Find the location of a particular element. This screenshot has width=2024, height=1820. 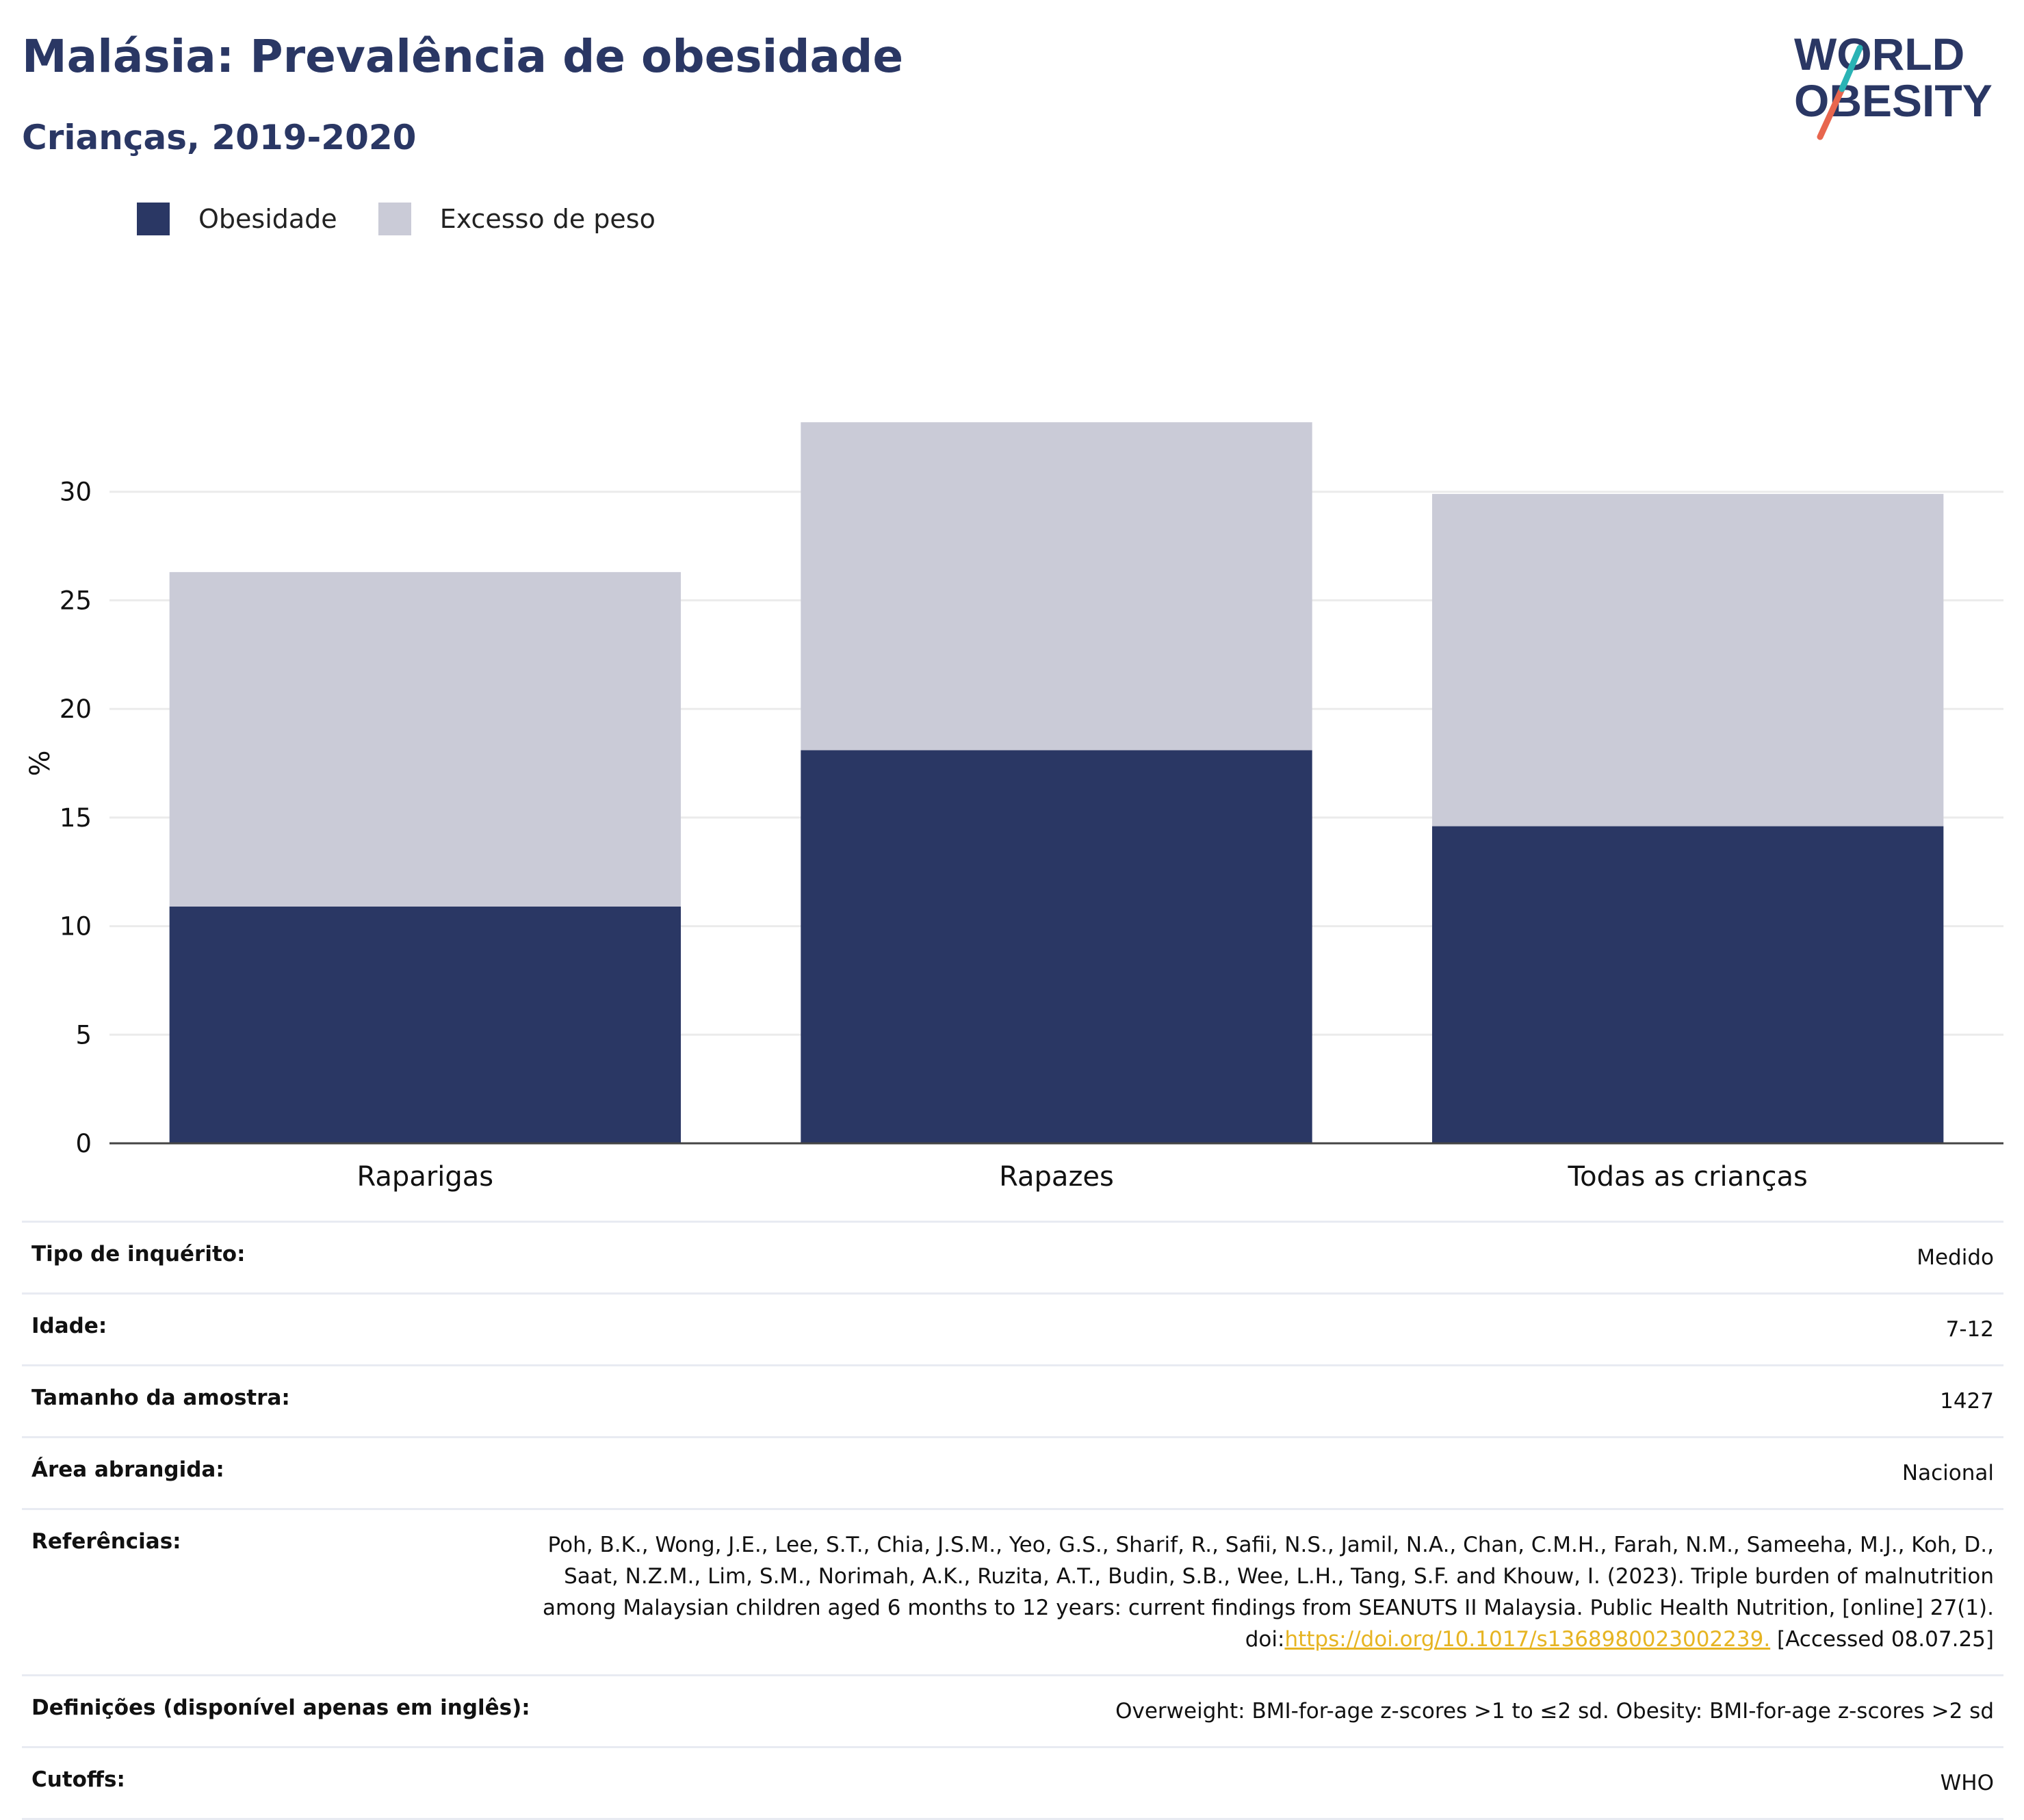

info-label: Cutoffs: is located at coordinates (78, 1779).